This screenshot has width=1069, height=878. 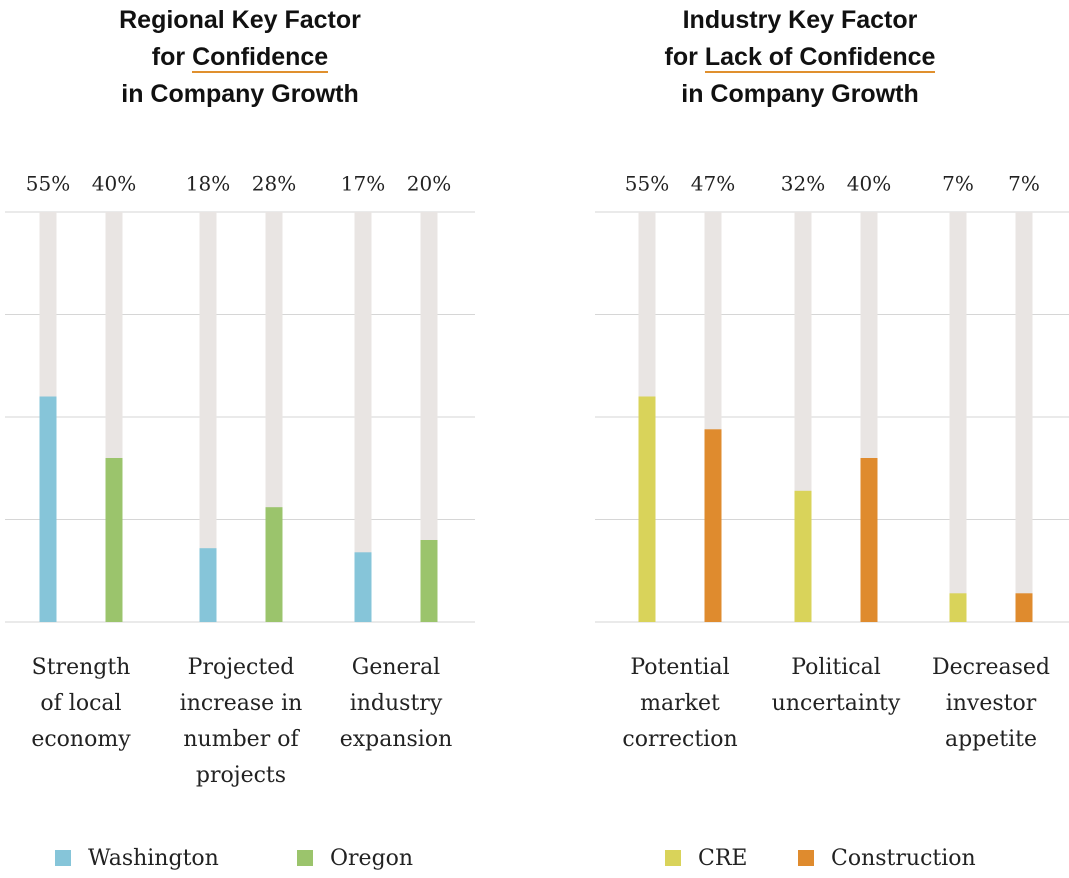 What do you see at coordinates (680, 703) in the screenshot?
I see `x-tick-label: market` at bounding box center [680, 703].